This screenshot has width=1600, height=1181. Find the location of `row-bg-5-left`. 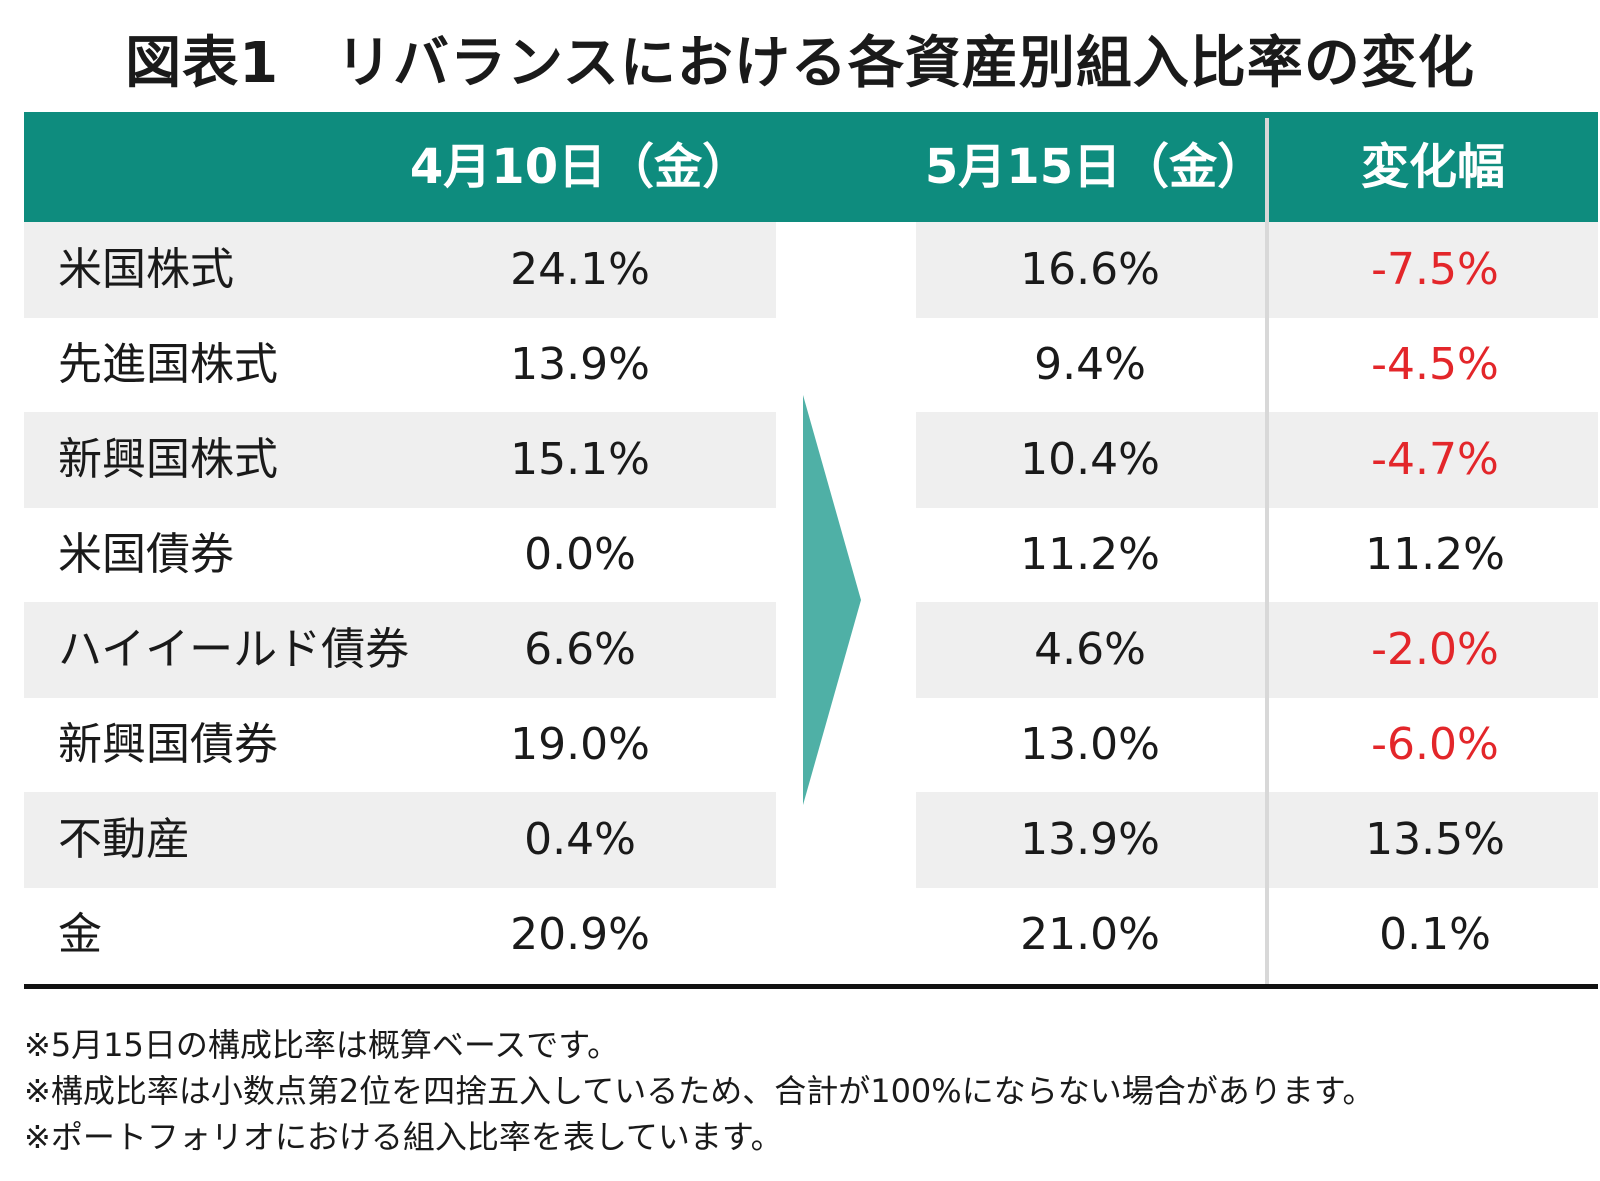

row-bg-5-left is located at coordinates (400, 650).